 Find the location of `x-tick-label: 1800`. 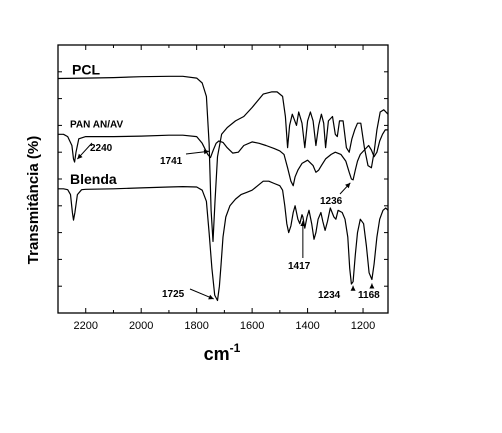

x-tick-label: 1800 is located at coordinates (196, 326).